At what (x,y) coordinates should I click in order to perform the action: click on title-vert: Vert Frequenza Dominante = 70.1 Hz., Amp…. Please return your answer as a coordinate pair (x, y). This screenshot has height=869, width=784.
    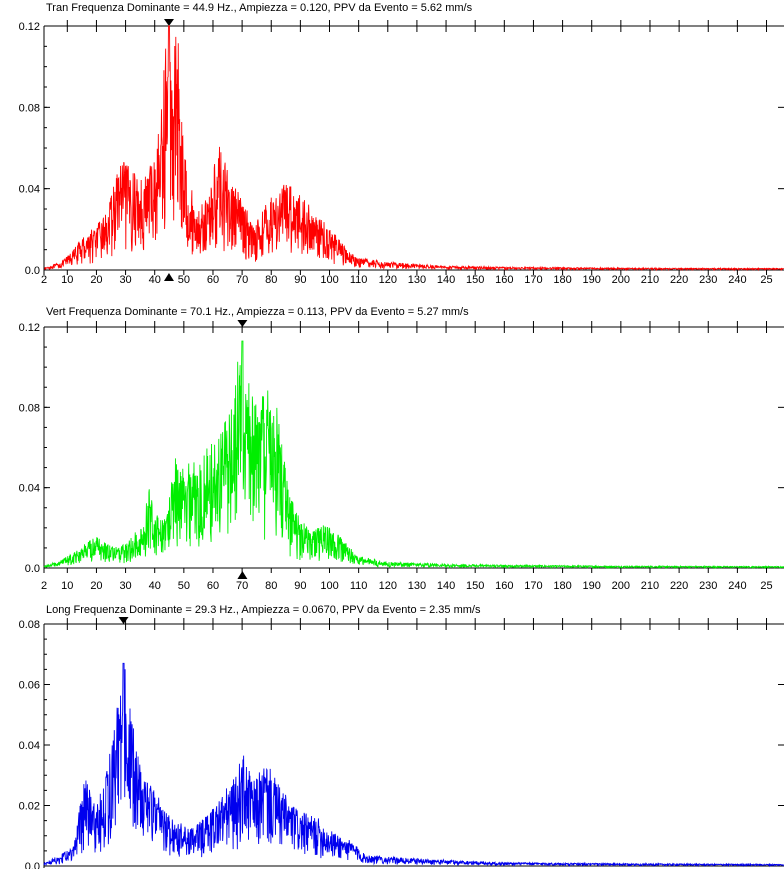
    Looking at the image, I should click on (257, 312).